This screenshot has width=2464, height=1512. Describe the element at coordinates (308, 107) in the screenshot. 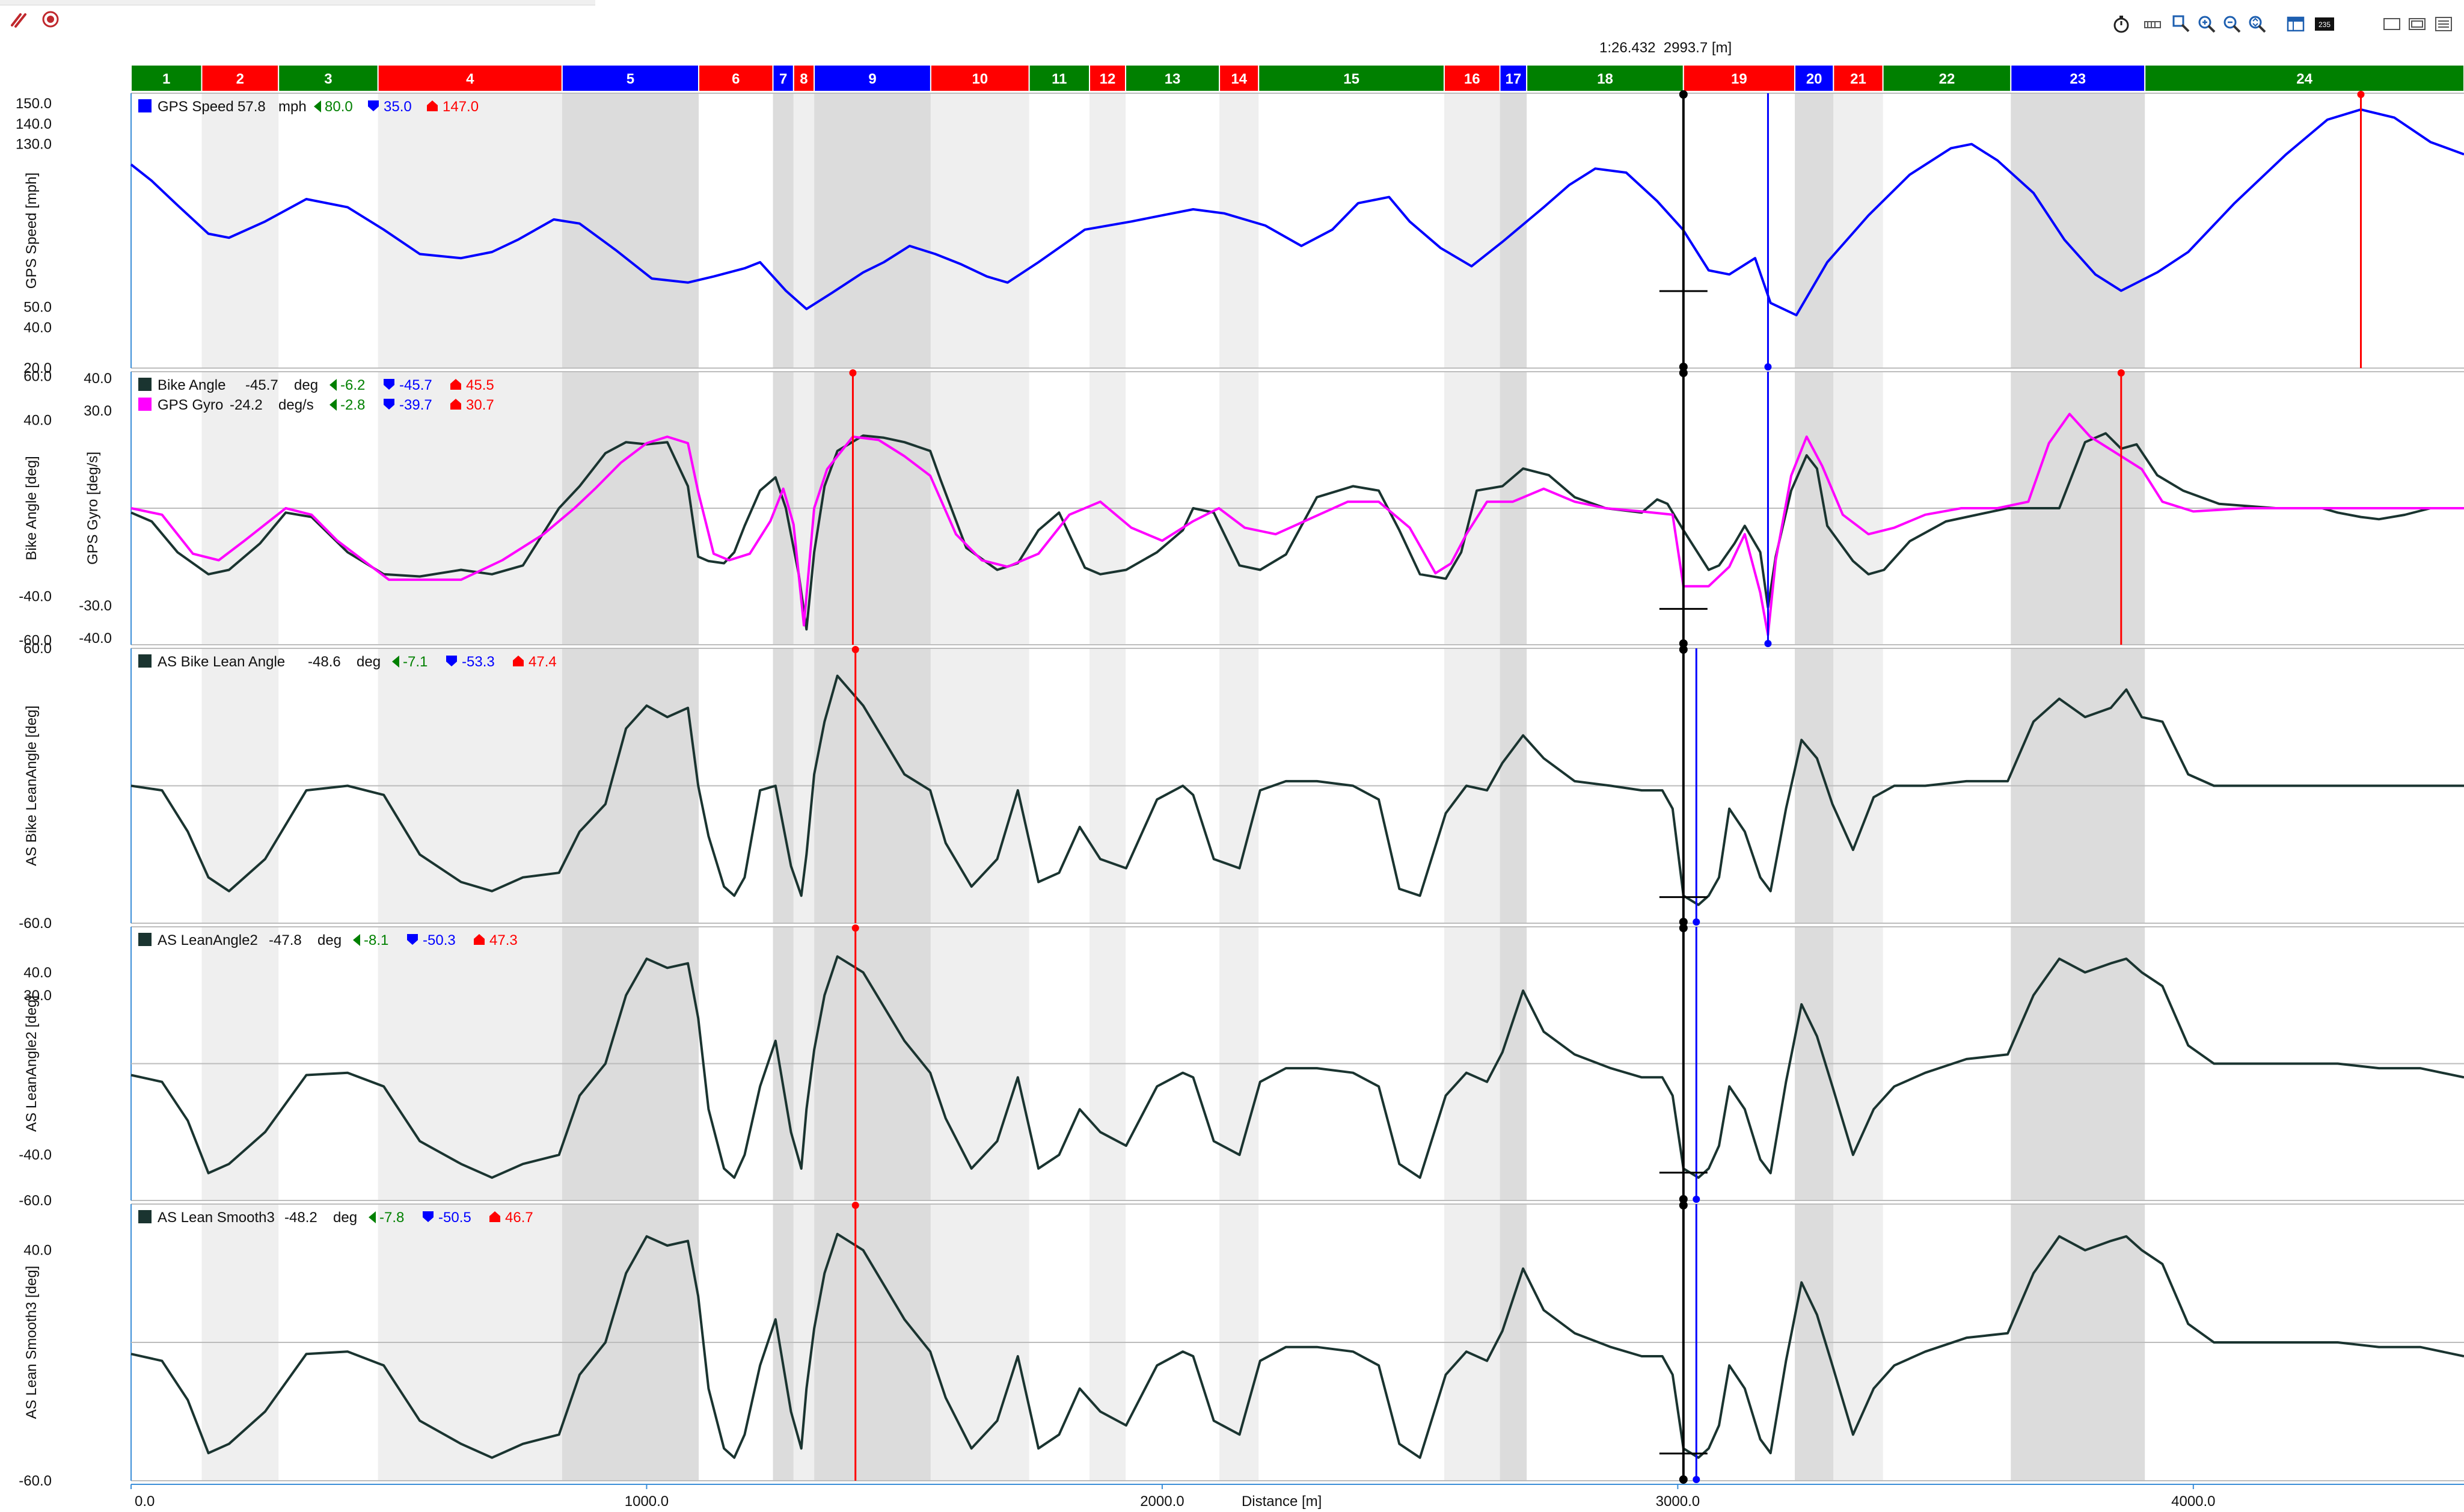

I see `legend-entry-1: GPS Speed 57.8 mph 80.0 35.0 147.0` at that location.